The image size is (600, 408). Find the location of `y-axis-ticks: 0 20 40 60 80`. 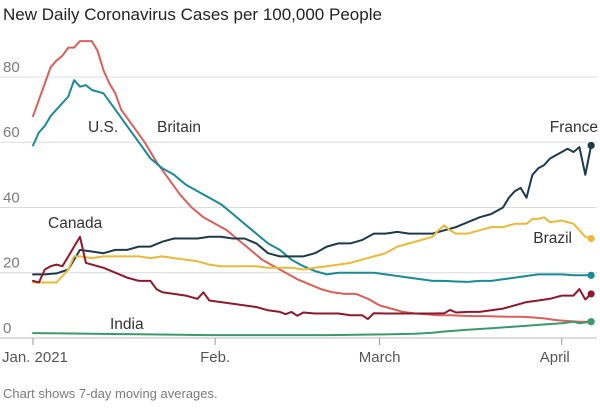

y-axis-ticks: 0 20 40 60 80 is located at coordinates (11, 198).